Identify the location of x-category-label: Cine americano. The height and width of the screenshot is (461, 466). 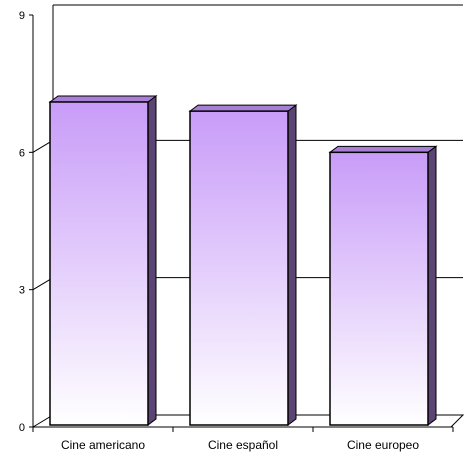
(103, 445).